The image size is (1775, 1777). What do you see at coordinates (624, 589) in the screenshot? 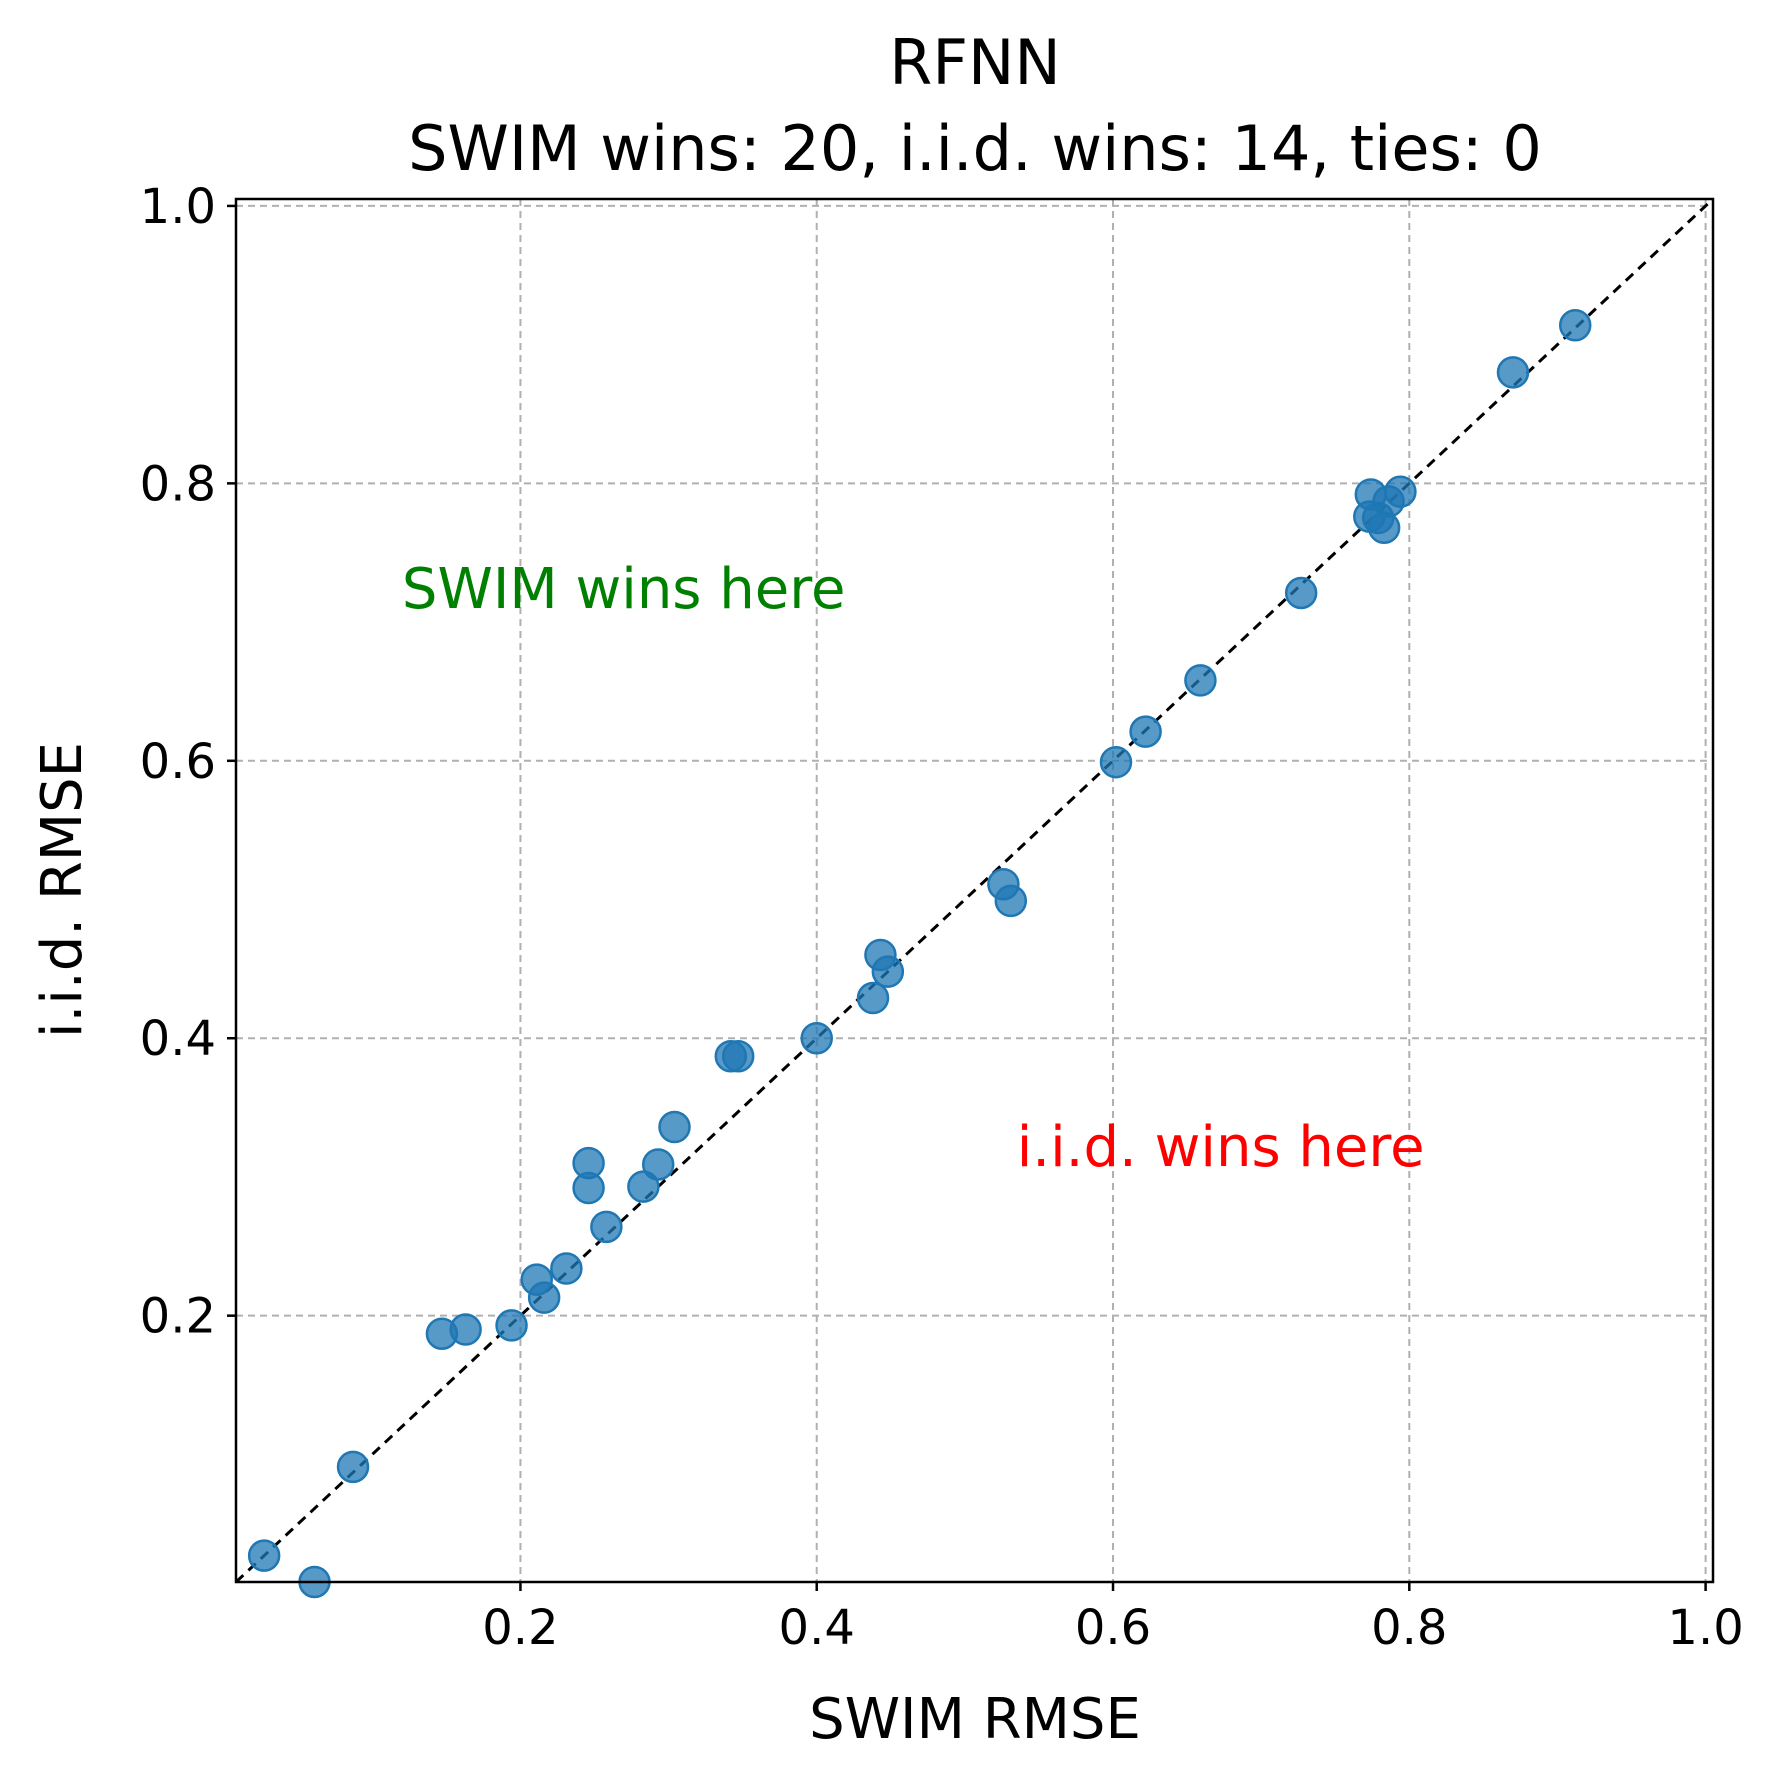
I see `annotation-0: SWIM wins here` at bounding box center [624, 589].